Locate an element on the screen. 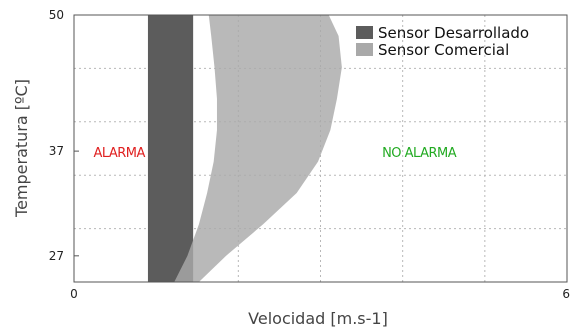 The width and height of the screenshot is (570, 329). y-axis-label: Temperatura [ºC] is located at coordinates (21, 148).